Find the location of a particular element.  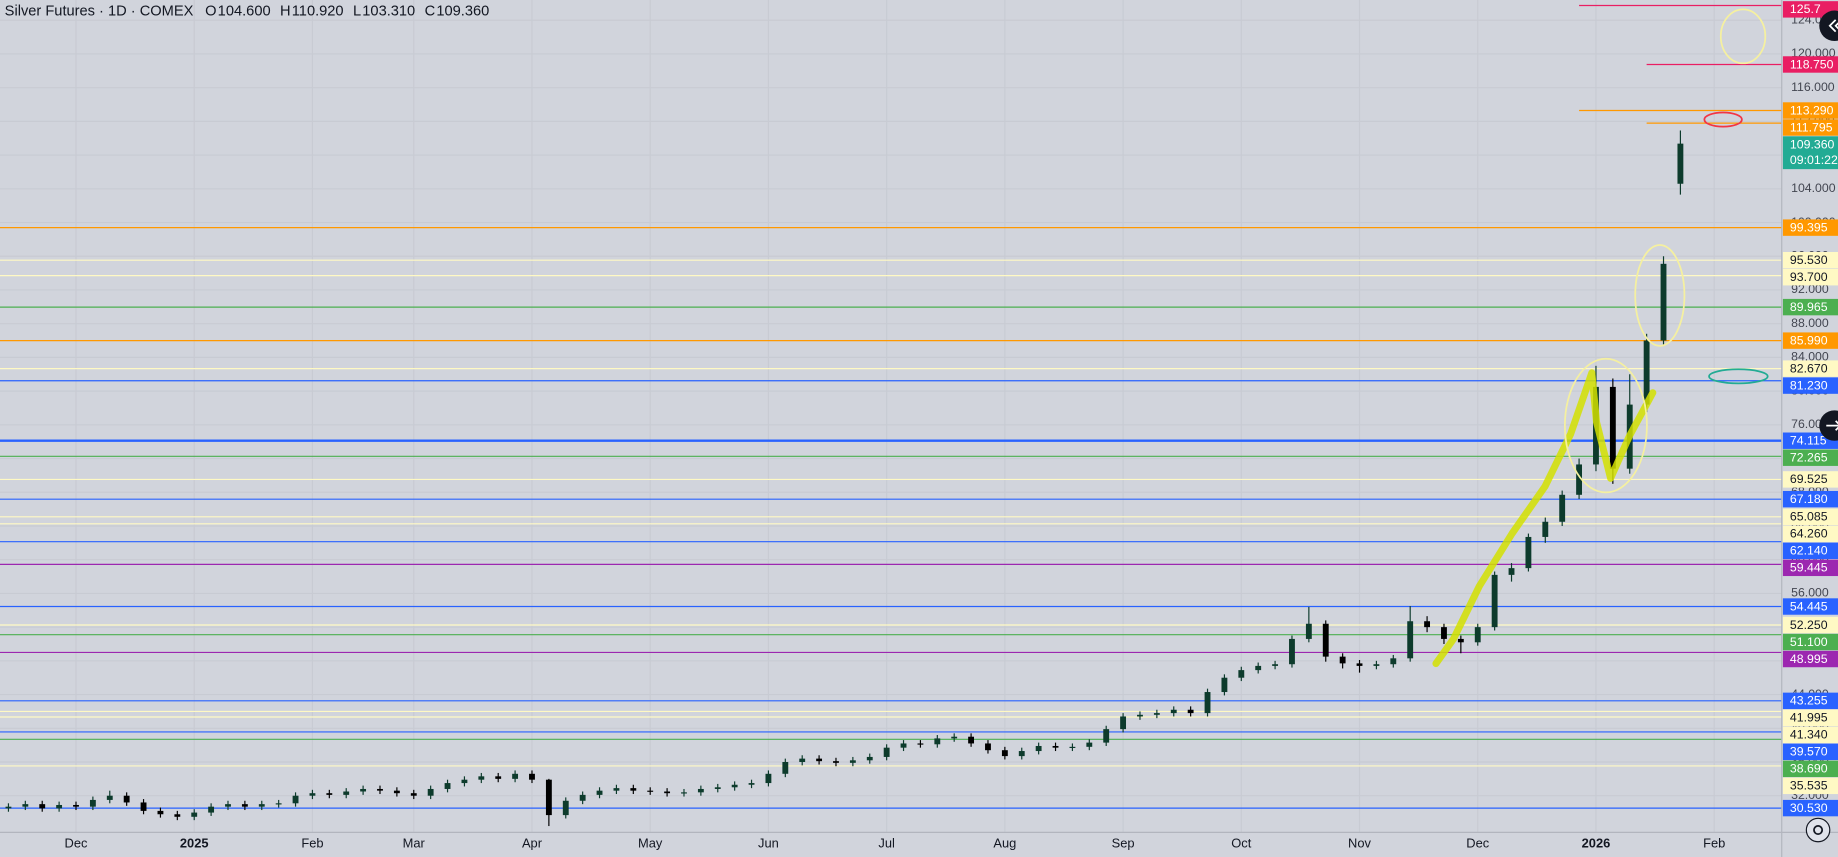

price-label: 52.250 is located at coordinates (1809, 625).